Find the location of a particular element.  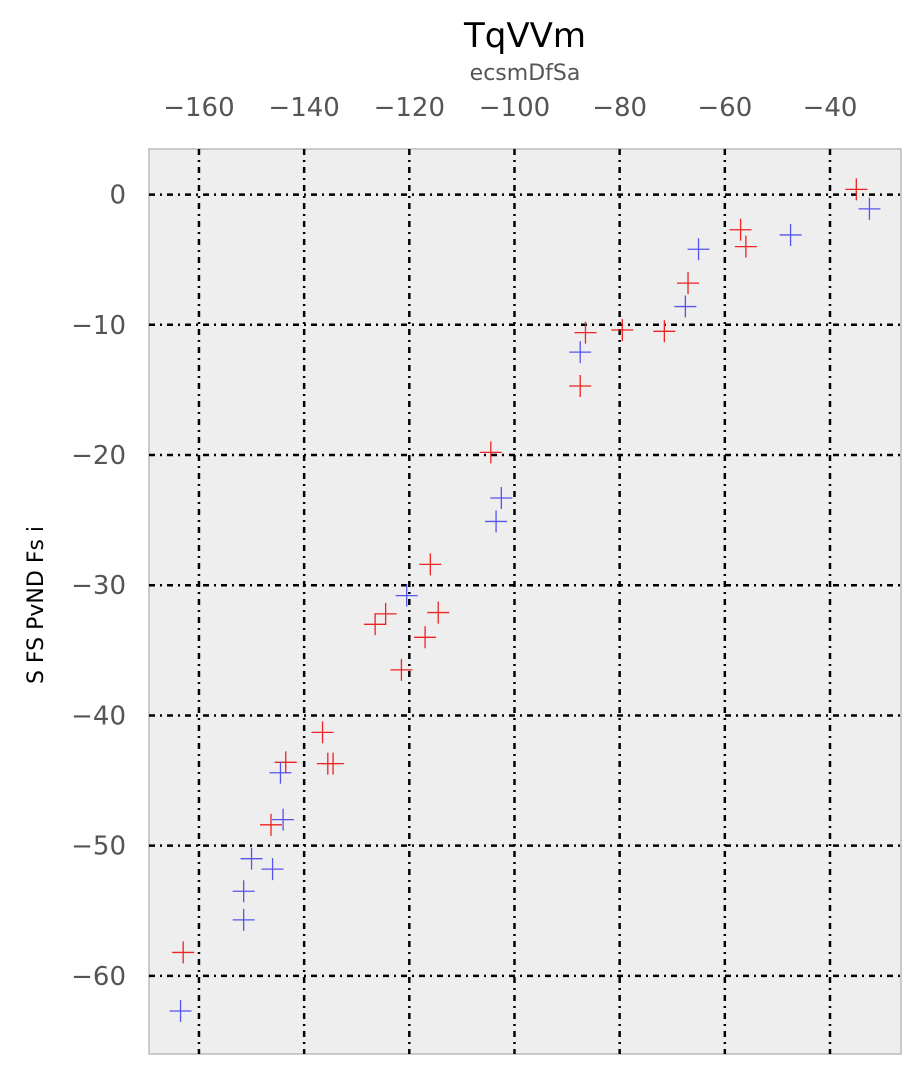

x-tick-label: −40 is located at coordinates (830, 108).